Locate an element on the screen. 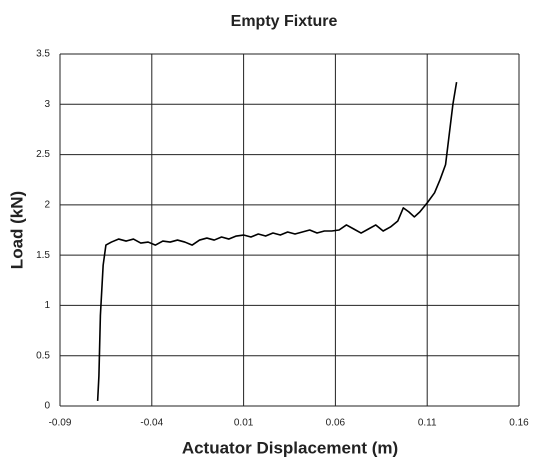 The image size is (550, 474). x-tick-label: 0.06 is located at coordinates (336, 423).